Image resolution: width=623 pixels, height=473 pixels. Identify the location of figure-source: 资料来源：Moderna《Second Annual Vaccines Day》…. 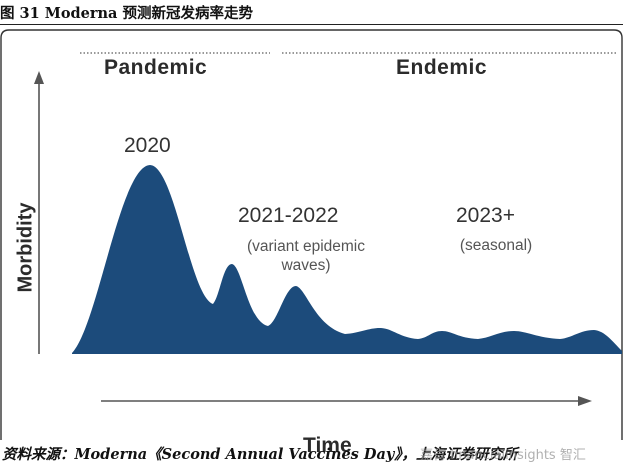
(260, 454).